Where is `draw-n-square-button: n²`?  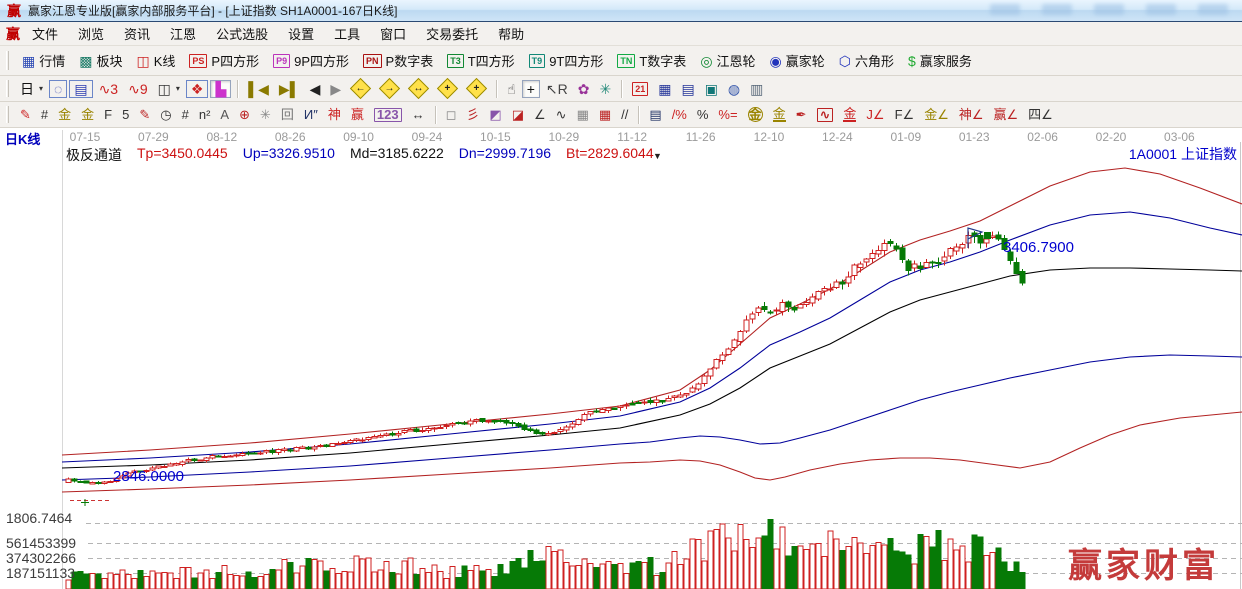
draw-n-square-button: n² is located at coordinates (205, 114).